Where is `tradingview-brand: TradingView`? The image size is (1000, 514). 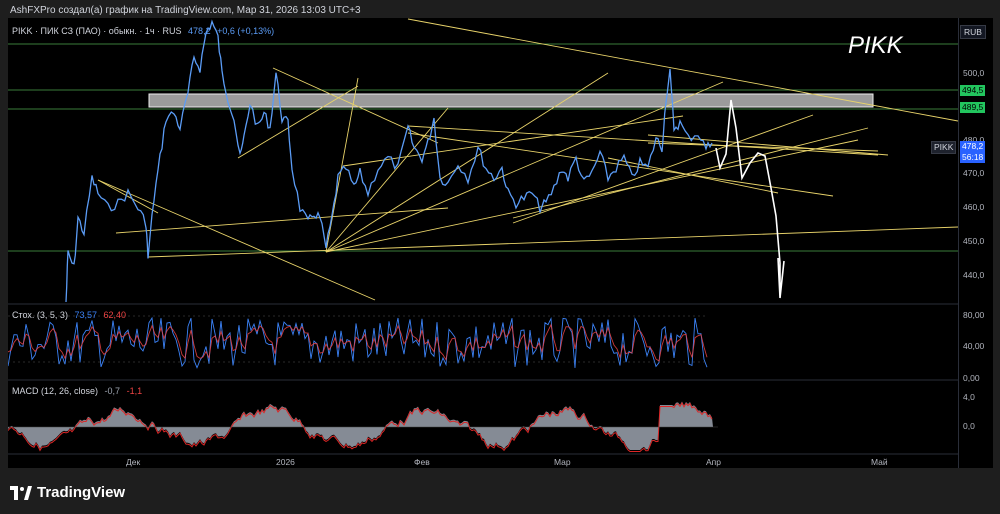 tradingview-brand: TradingView is located at coordinates (67, 492).